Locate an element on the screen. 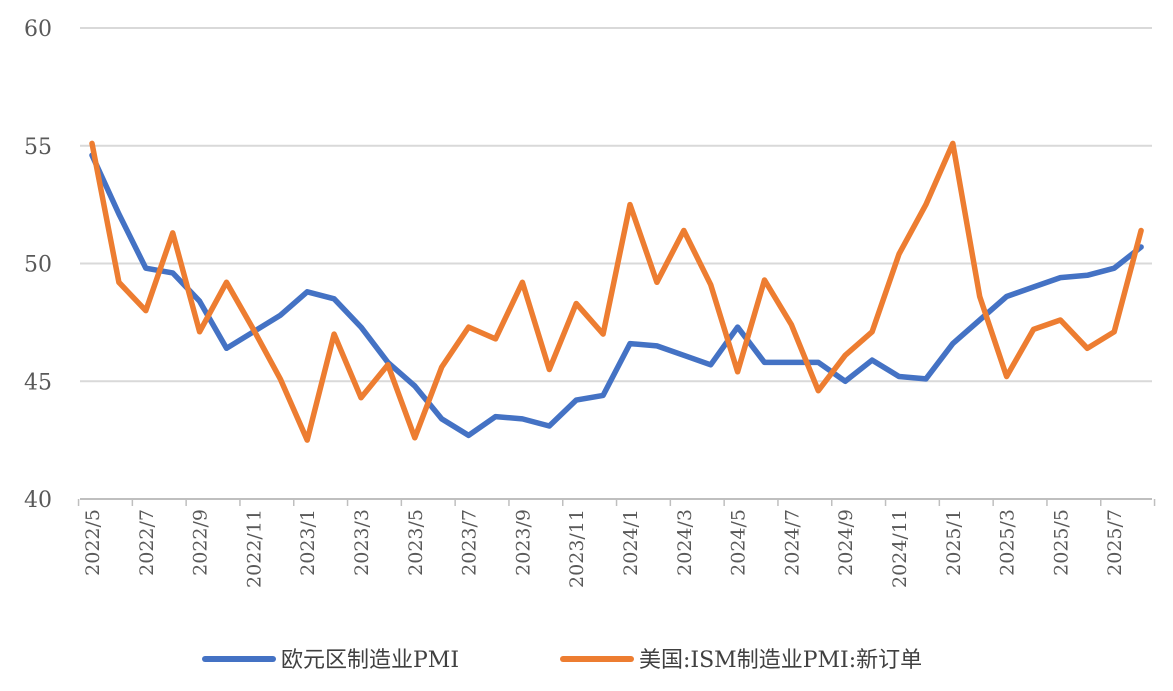  x-tick-label: 2024/1 is located at coordinates (631, 542).